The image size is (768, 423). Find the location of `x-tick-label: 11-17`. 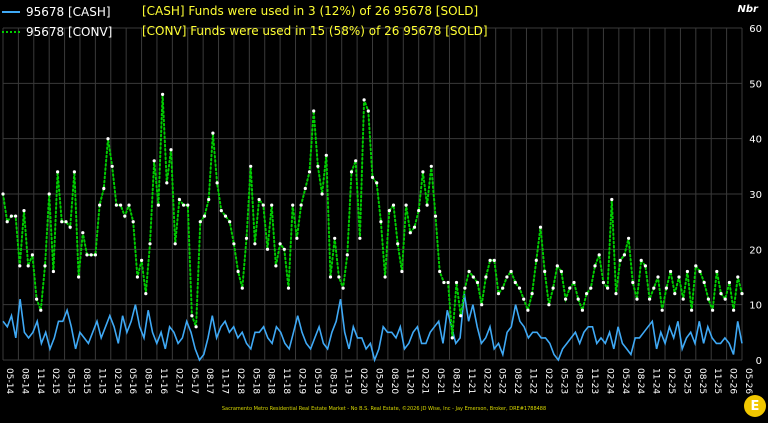

x-tick-label: 11-17 is located at coordinates (225, 381).